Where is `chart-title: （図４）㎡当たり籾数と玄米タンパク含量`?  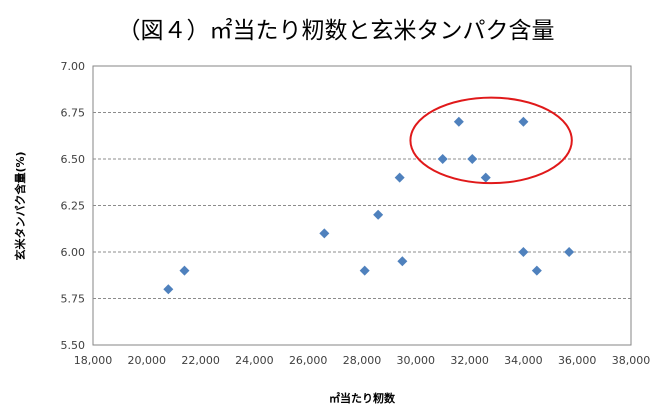 chart-title: （図４）㎡当たり籾数と玄米タンパク含量 is located at coordinates (336, 31).